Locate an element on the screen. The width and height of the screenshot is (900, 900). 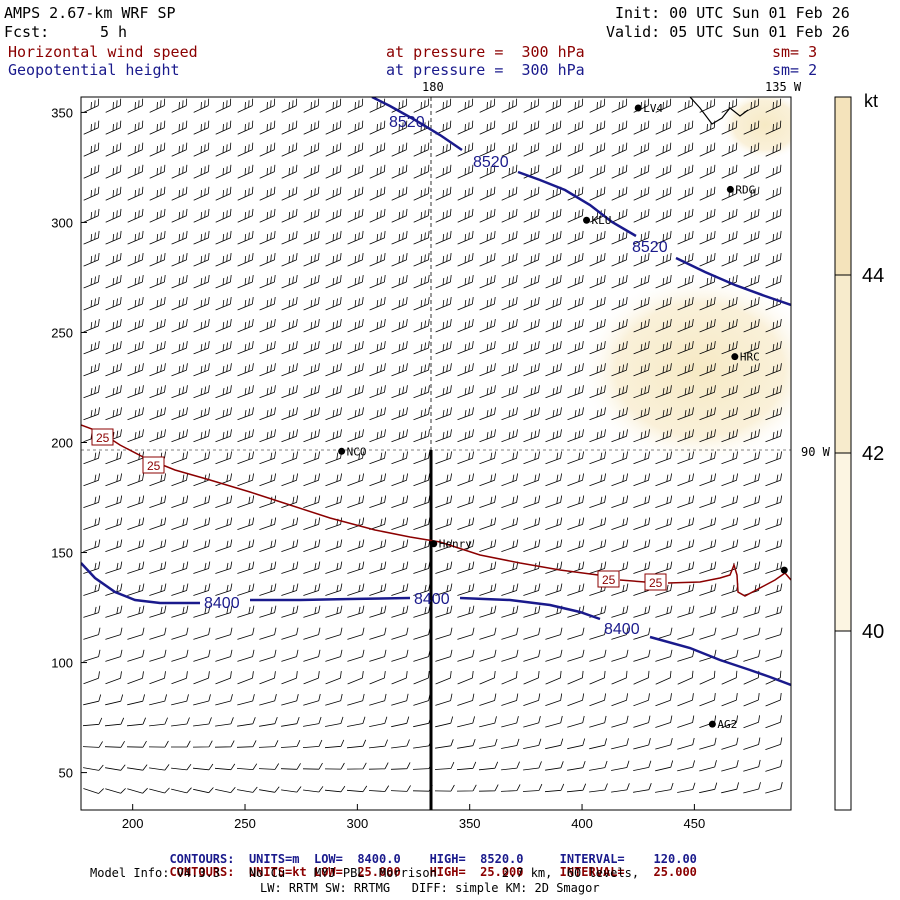
speed-contour-25-b is located at coordinates (632, 581).